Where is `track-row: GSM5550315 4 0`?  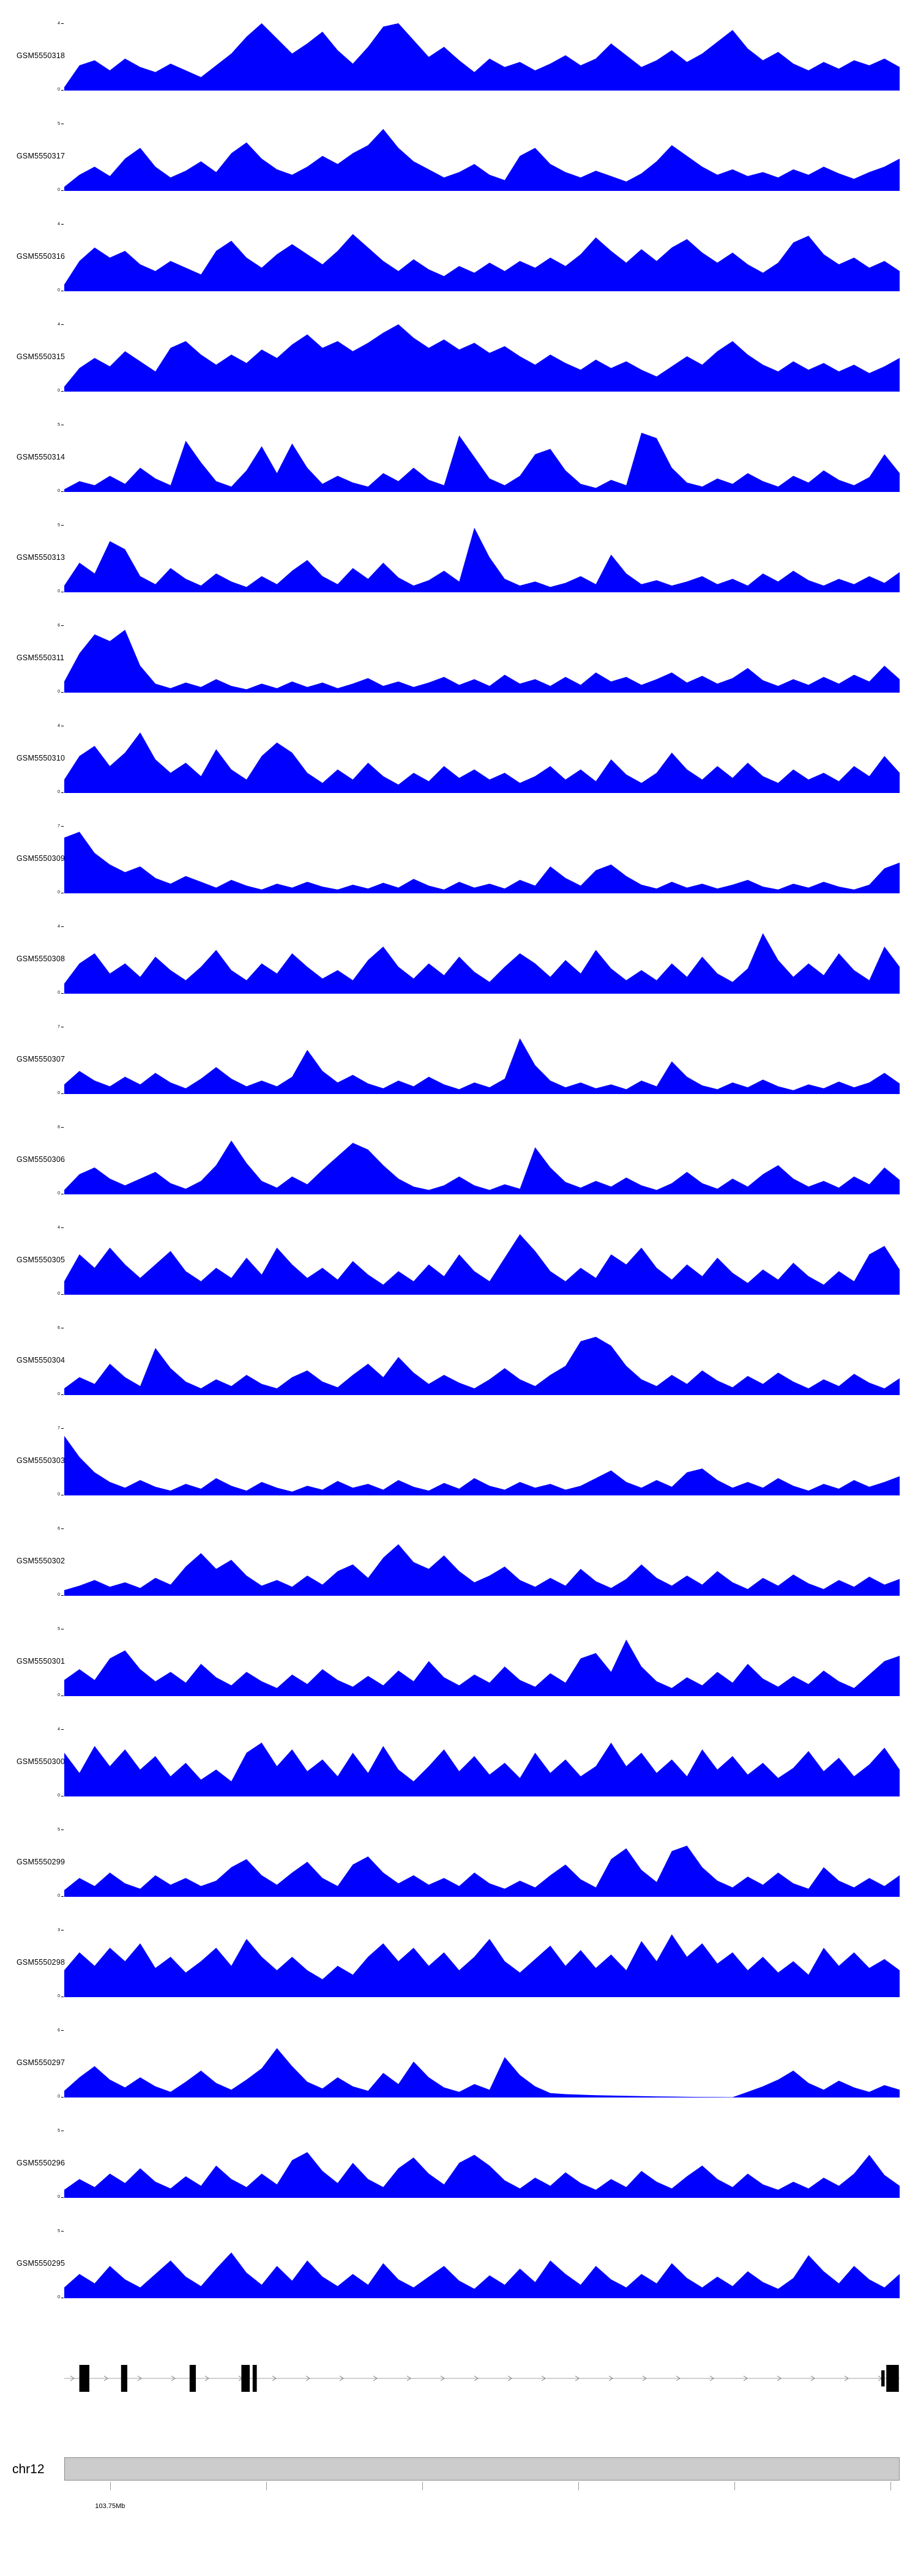 track-row: GSM5550315 4 0 is located at coordinates (459, 372).